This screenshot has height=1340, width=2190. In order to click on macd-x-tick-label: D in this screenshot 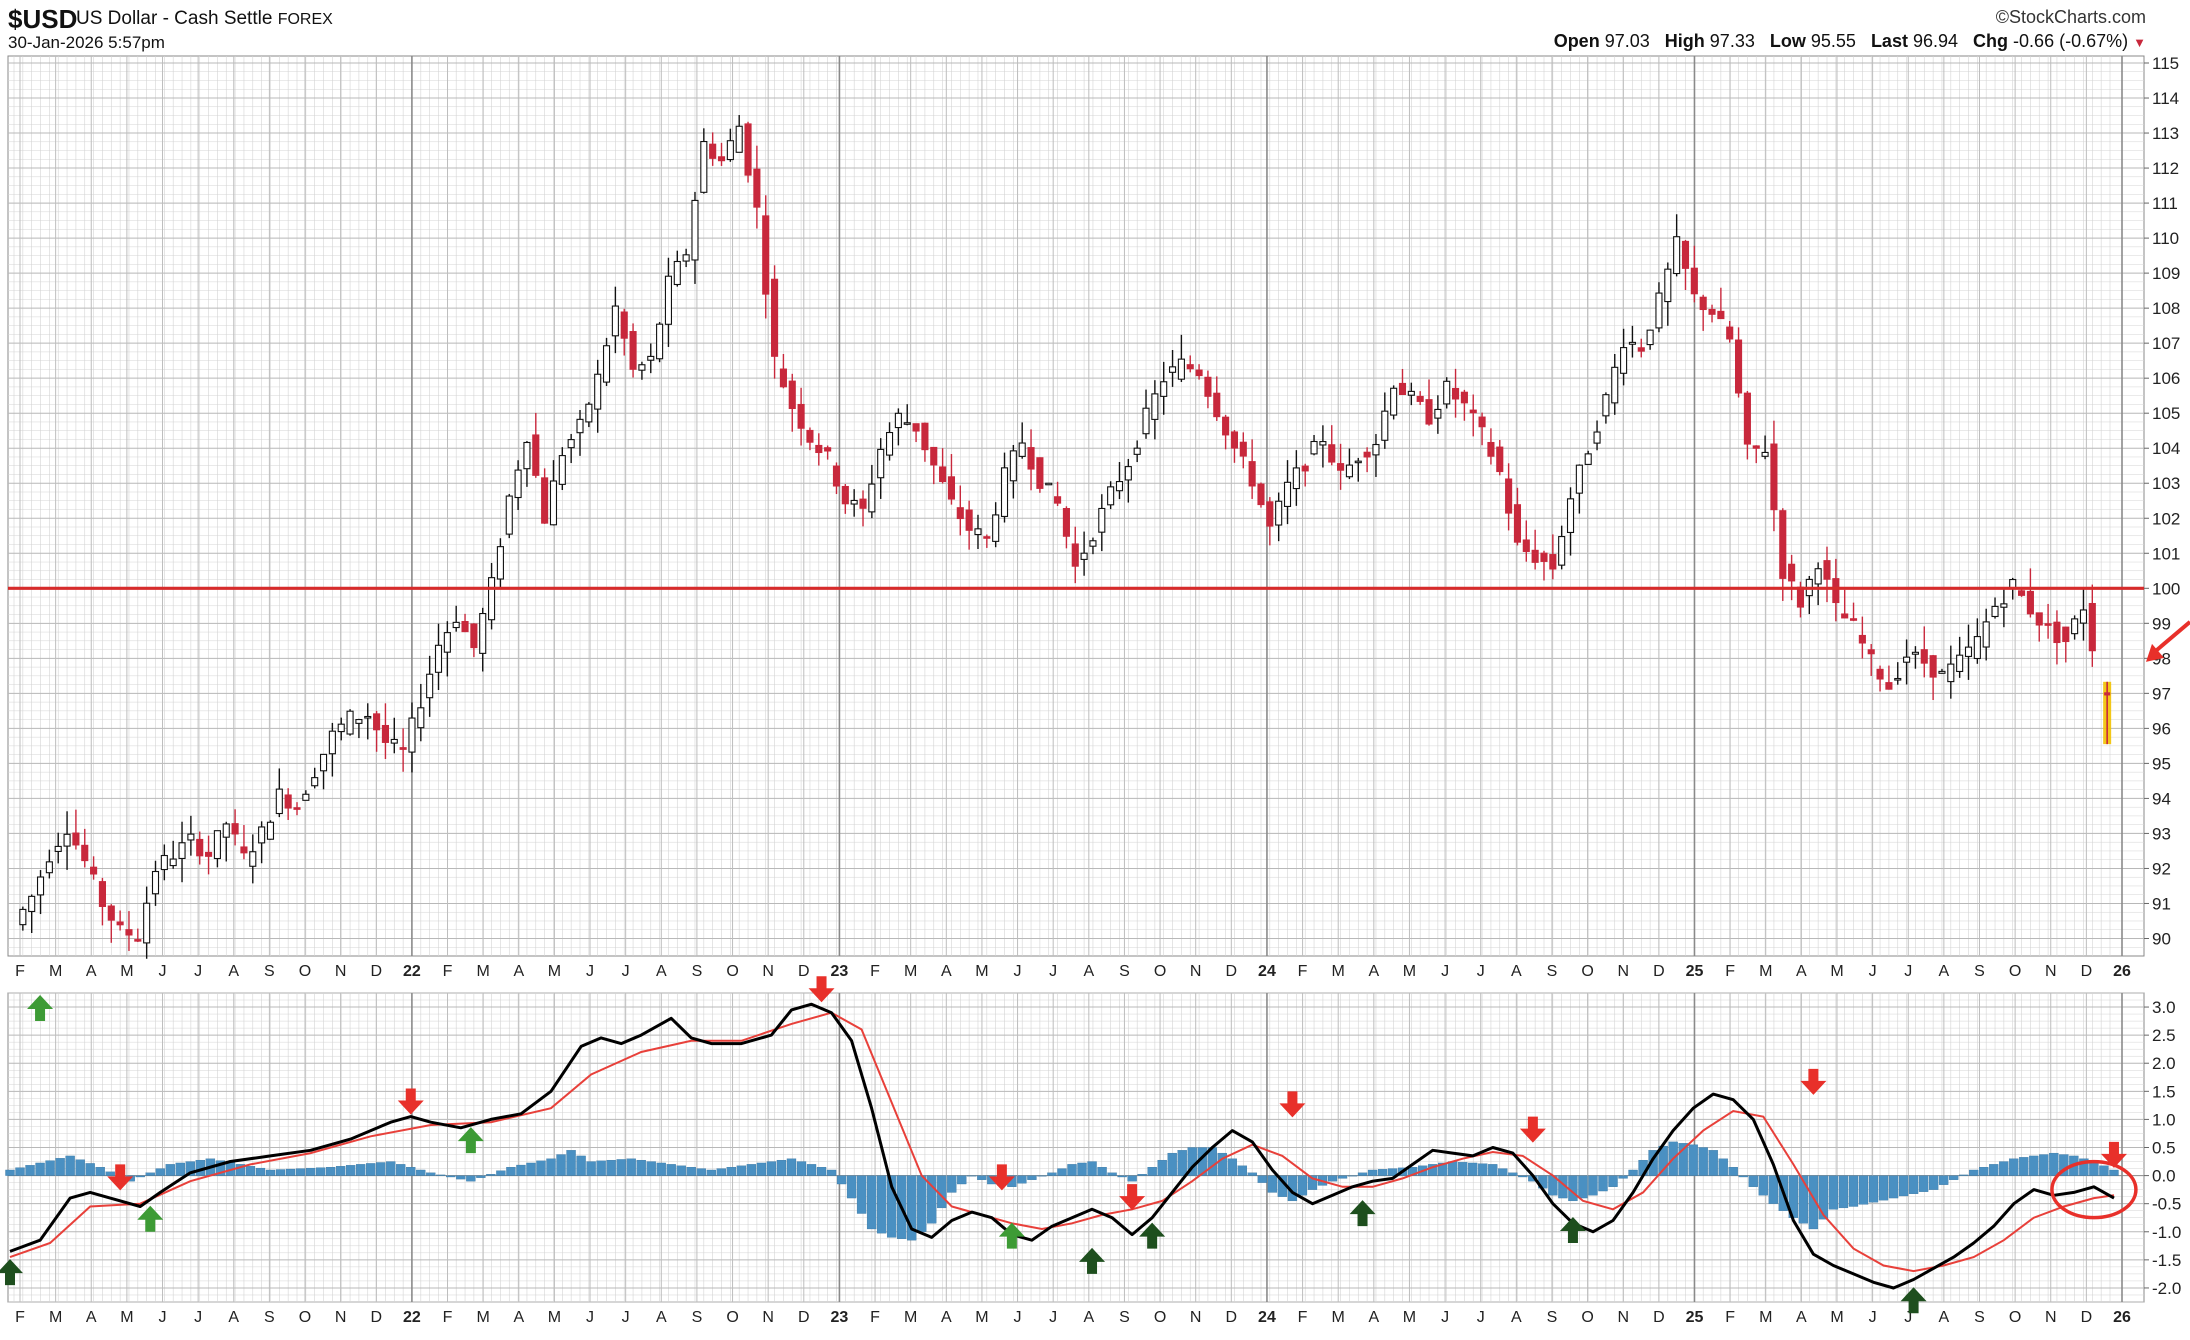, I will do `click(376, 1317)`.